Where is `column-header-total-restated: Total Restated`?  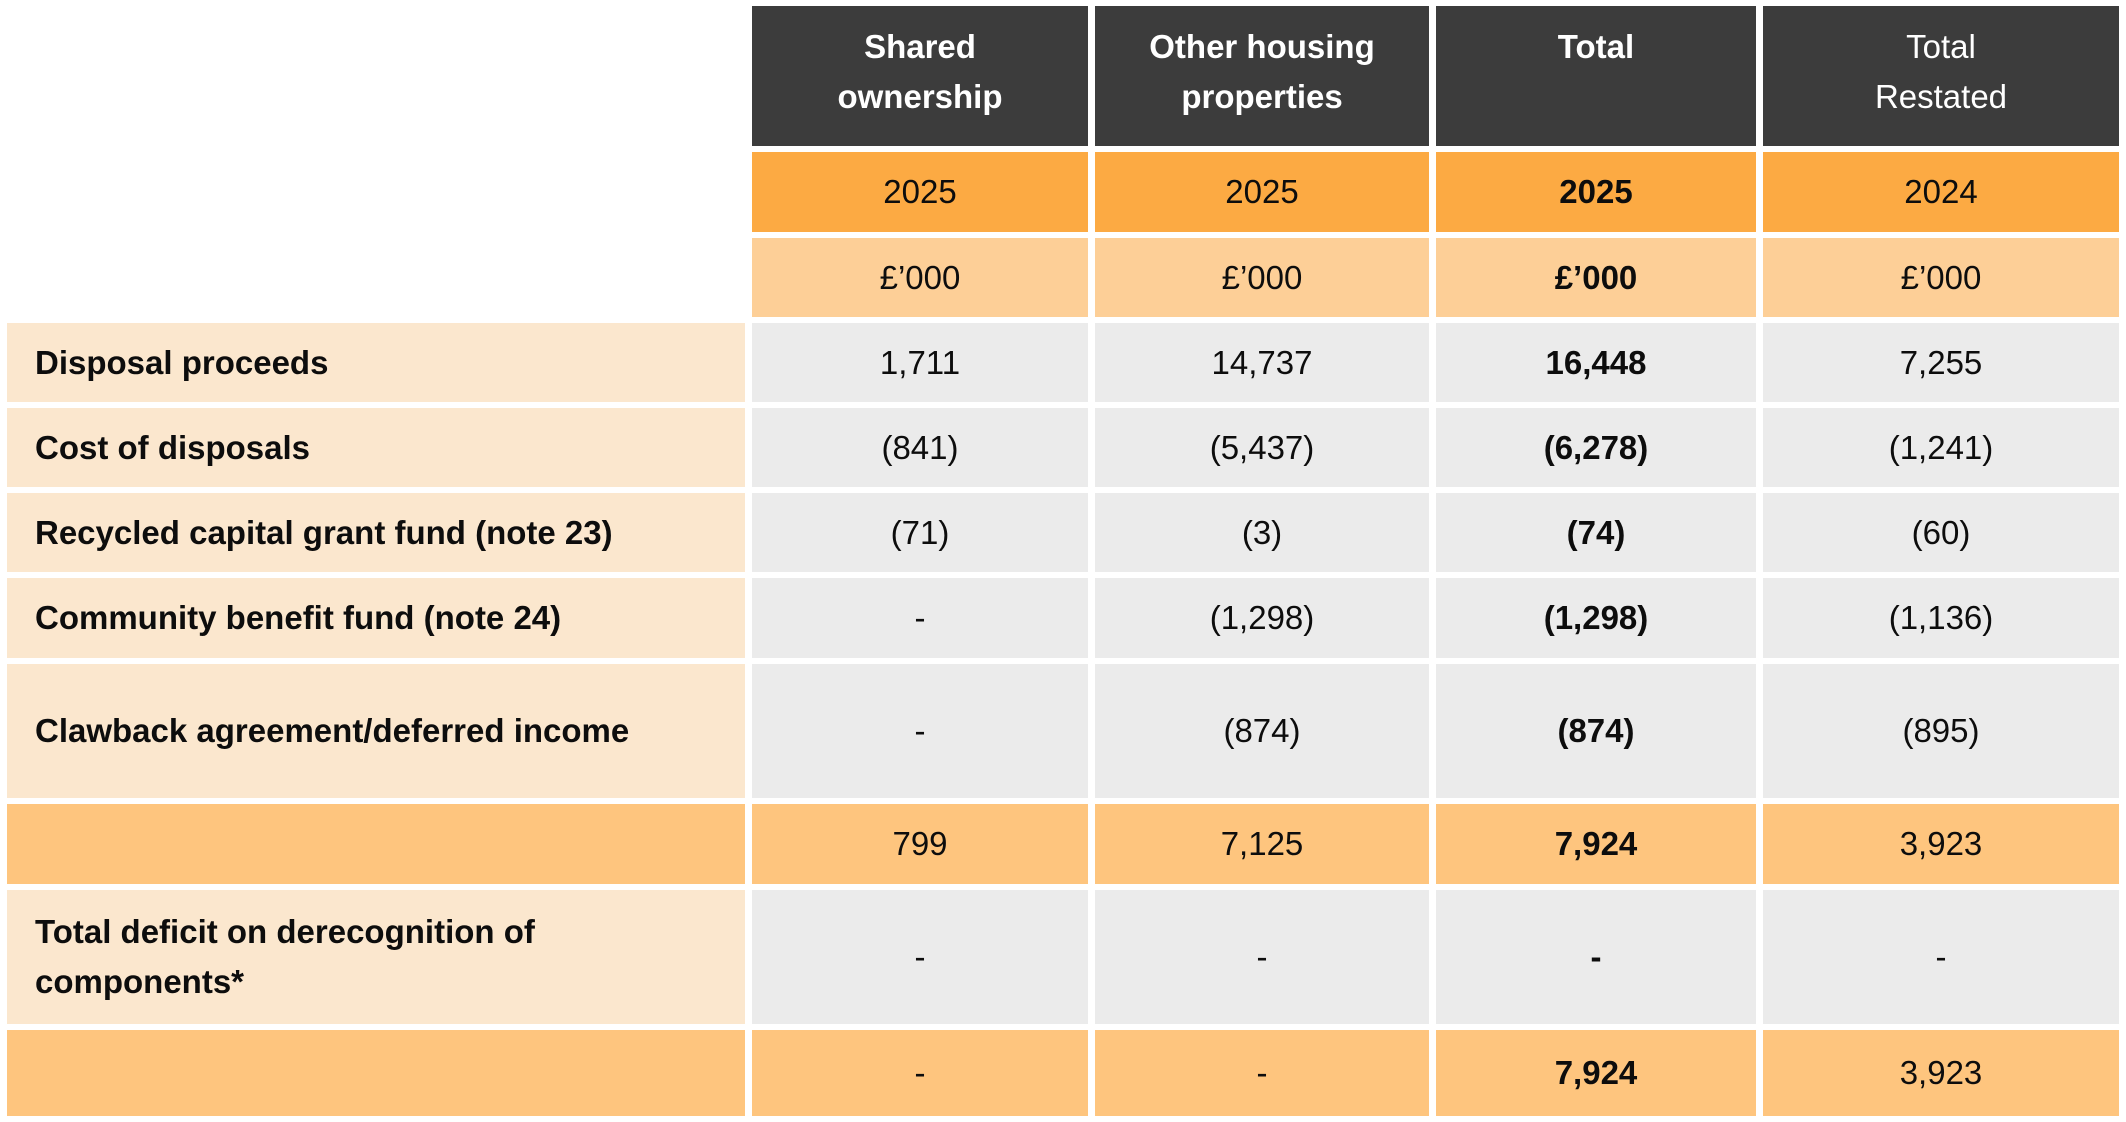
column-header-total-restated: Total Restated is located at coordinates (1941, 76).